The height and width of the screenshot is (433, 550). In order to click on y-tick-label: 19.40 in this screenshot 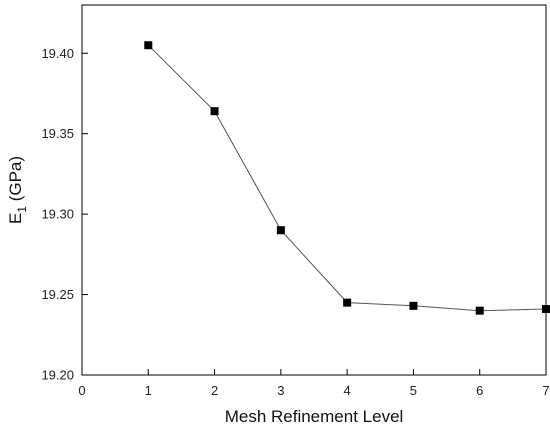, I will do `click(57, 53)`.